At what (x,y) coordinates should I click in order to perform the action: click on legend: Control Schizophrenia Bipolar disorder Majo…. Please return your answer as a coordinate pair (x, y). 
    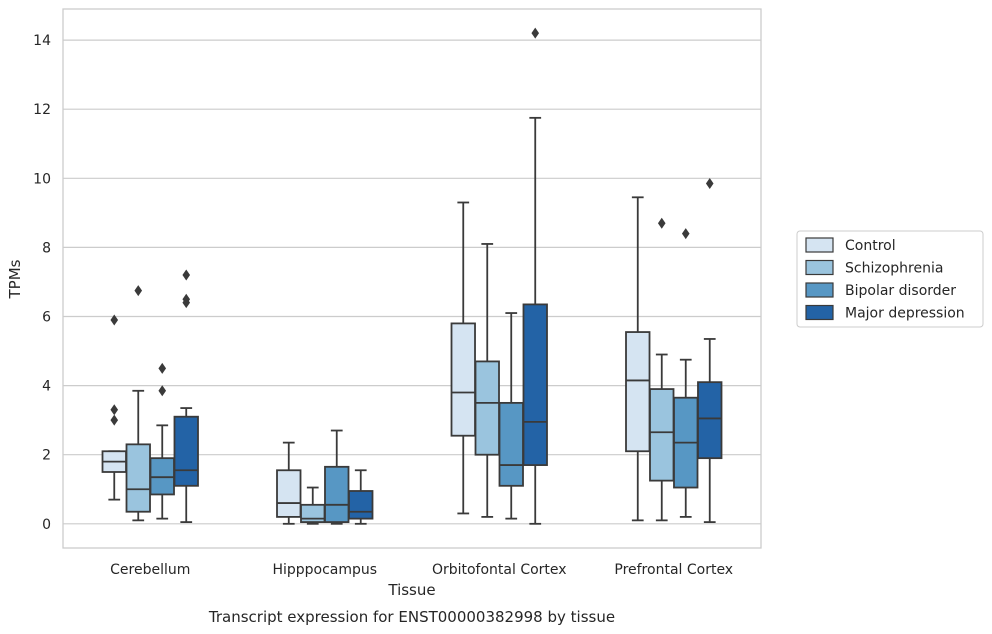
    Looking at the image, I should click on (890, 279).